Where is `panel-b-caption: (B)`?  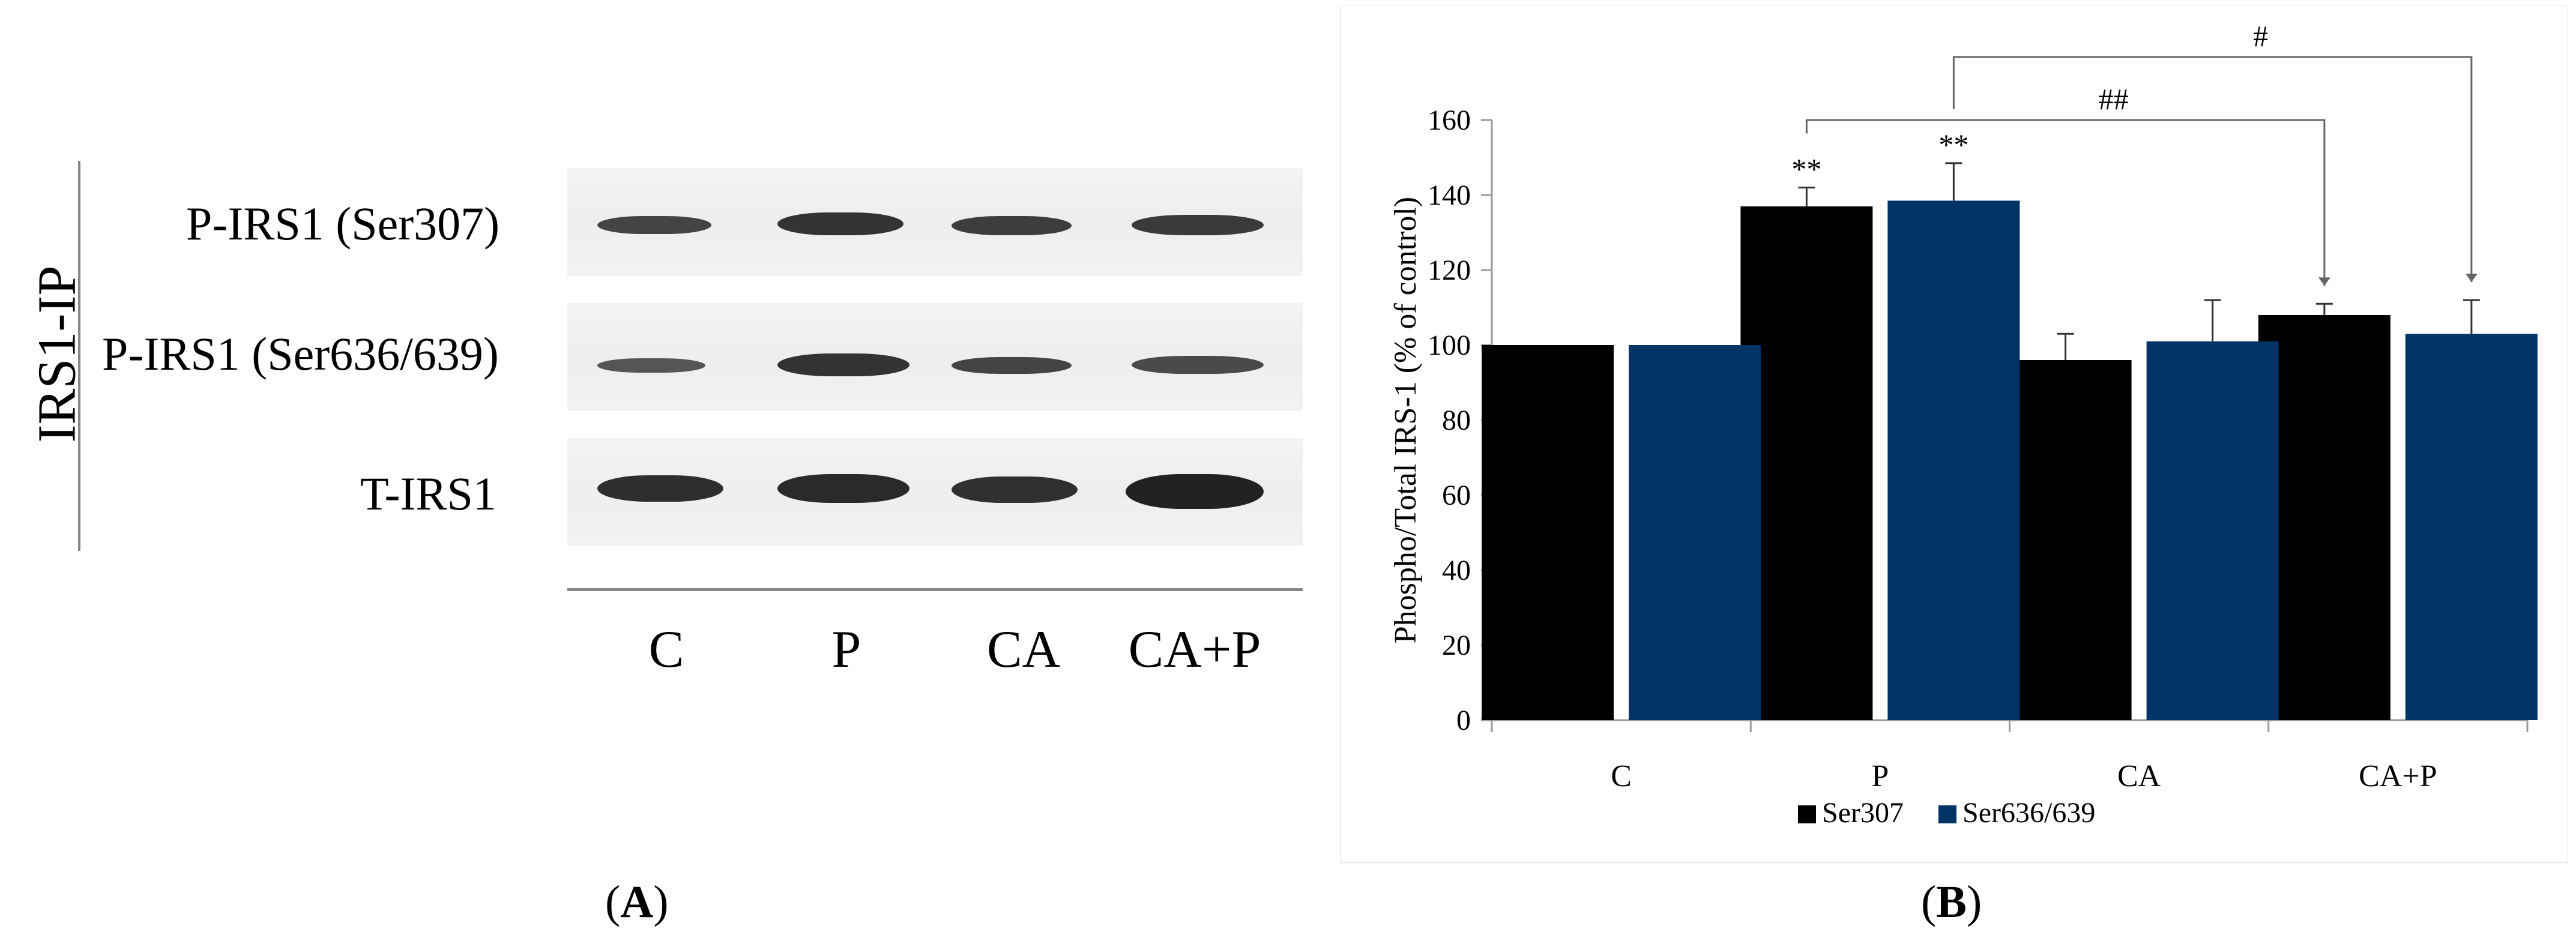
panel-b-caption: (B) is located at coordinates (1951, 902).